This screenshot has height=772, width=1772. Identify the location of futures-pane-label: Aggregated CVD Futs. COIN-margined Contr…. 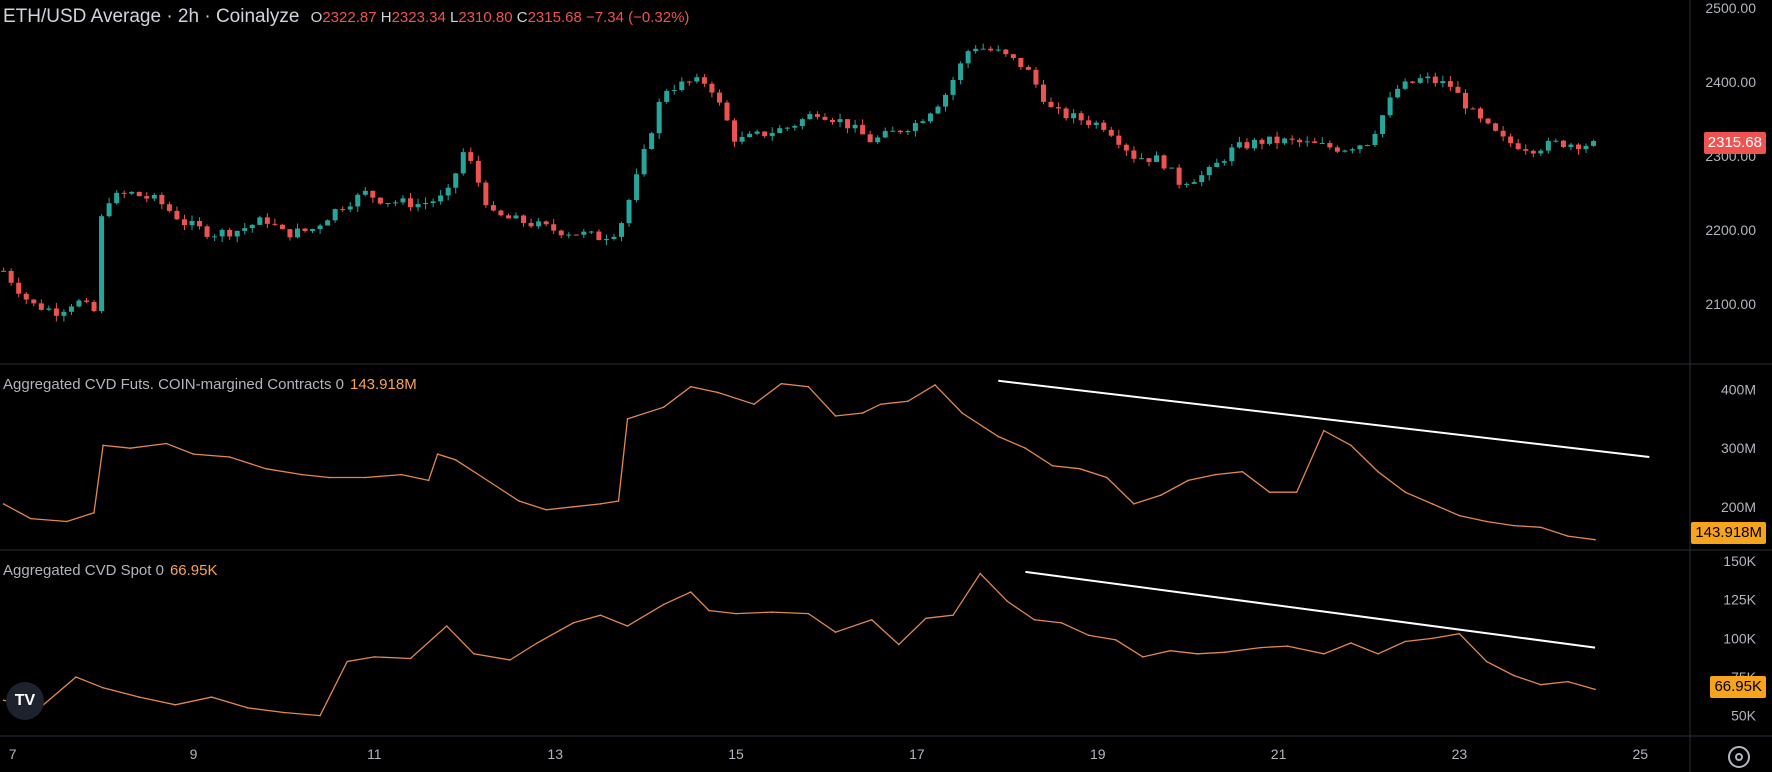
(173, 384).